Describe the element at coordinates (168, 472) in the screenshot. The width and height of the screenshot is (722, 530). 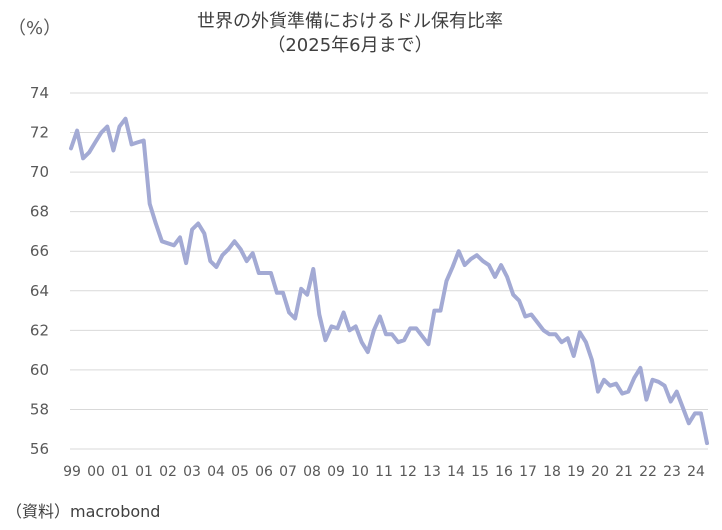
I see `x-tick-label: 02` at that location.